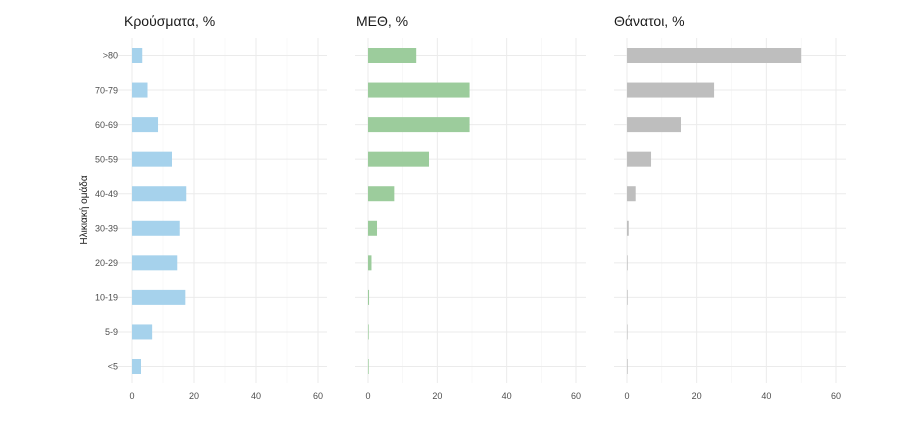  I want to click on y-tick-label: <5, so click(113, 367).